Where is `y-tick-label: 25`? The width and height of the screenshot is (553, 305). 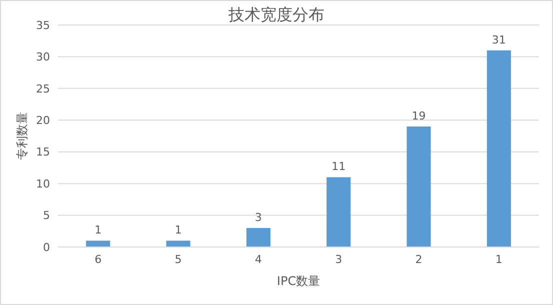 y-tick-label: 25 is located at coordinates (43, 89).